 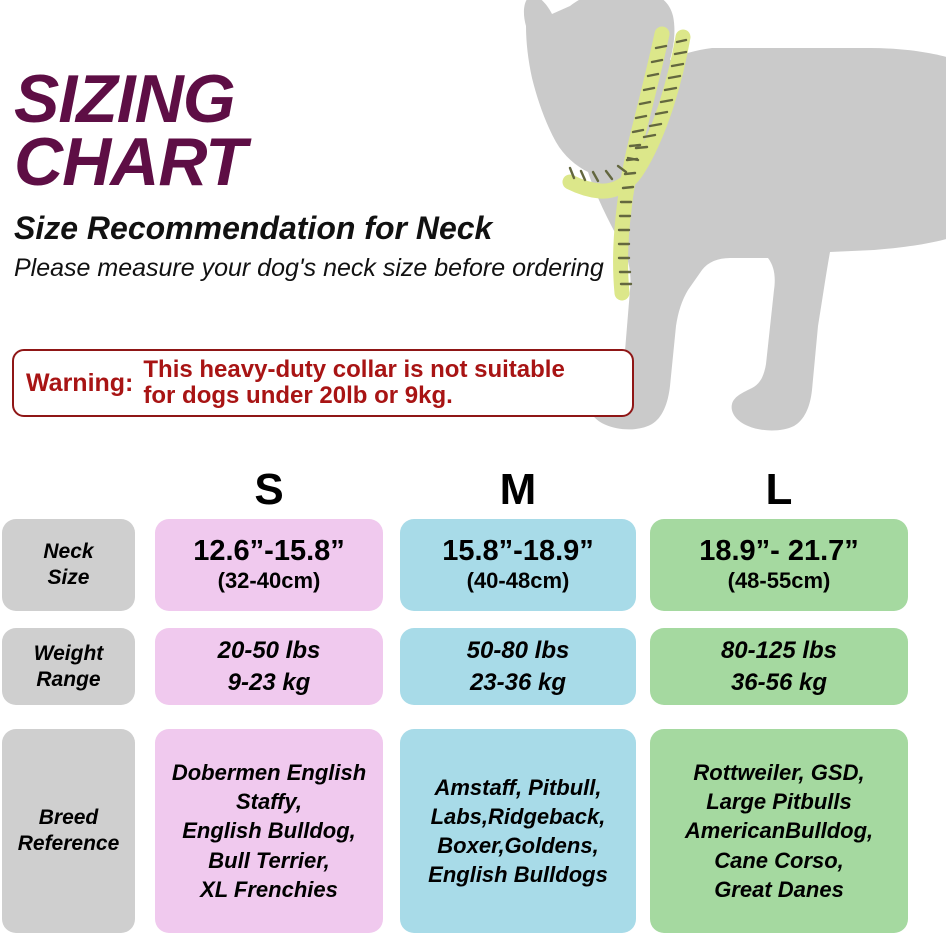 I want to click on weight-kg-l: 36-56 kg, so click(x=779, y=682).